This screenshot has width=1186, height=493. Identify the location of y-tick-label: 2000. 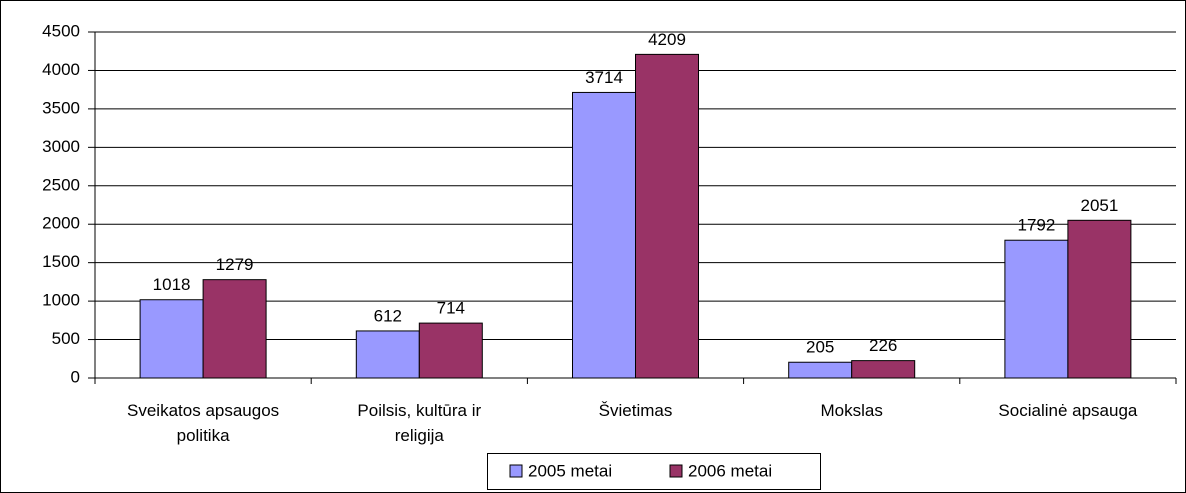
(61, 223).